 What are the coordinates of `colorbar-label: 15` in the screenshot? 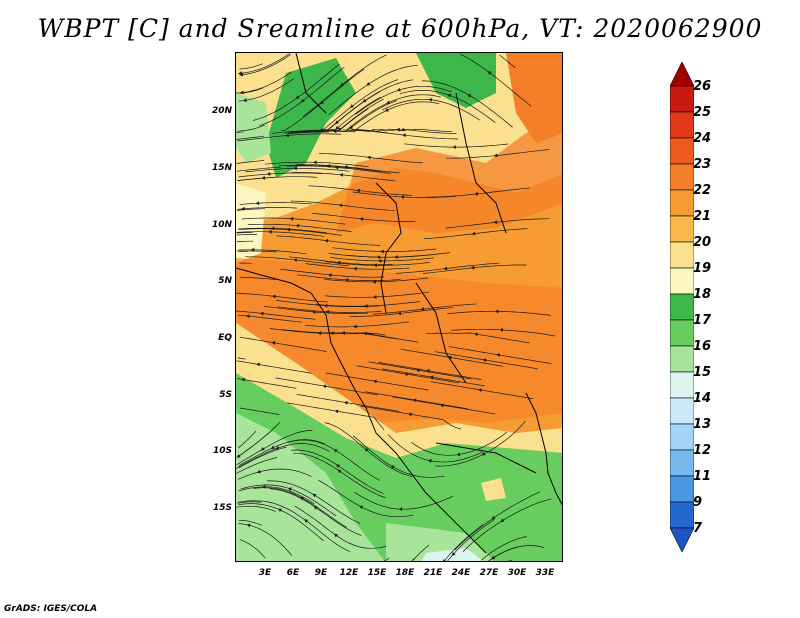 It's located at (702, 372).